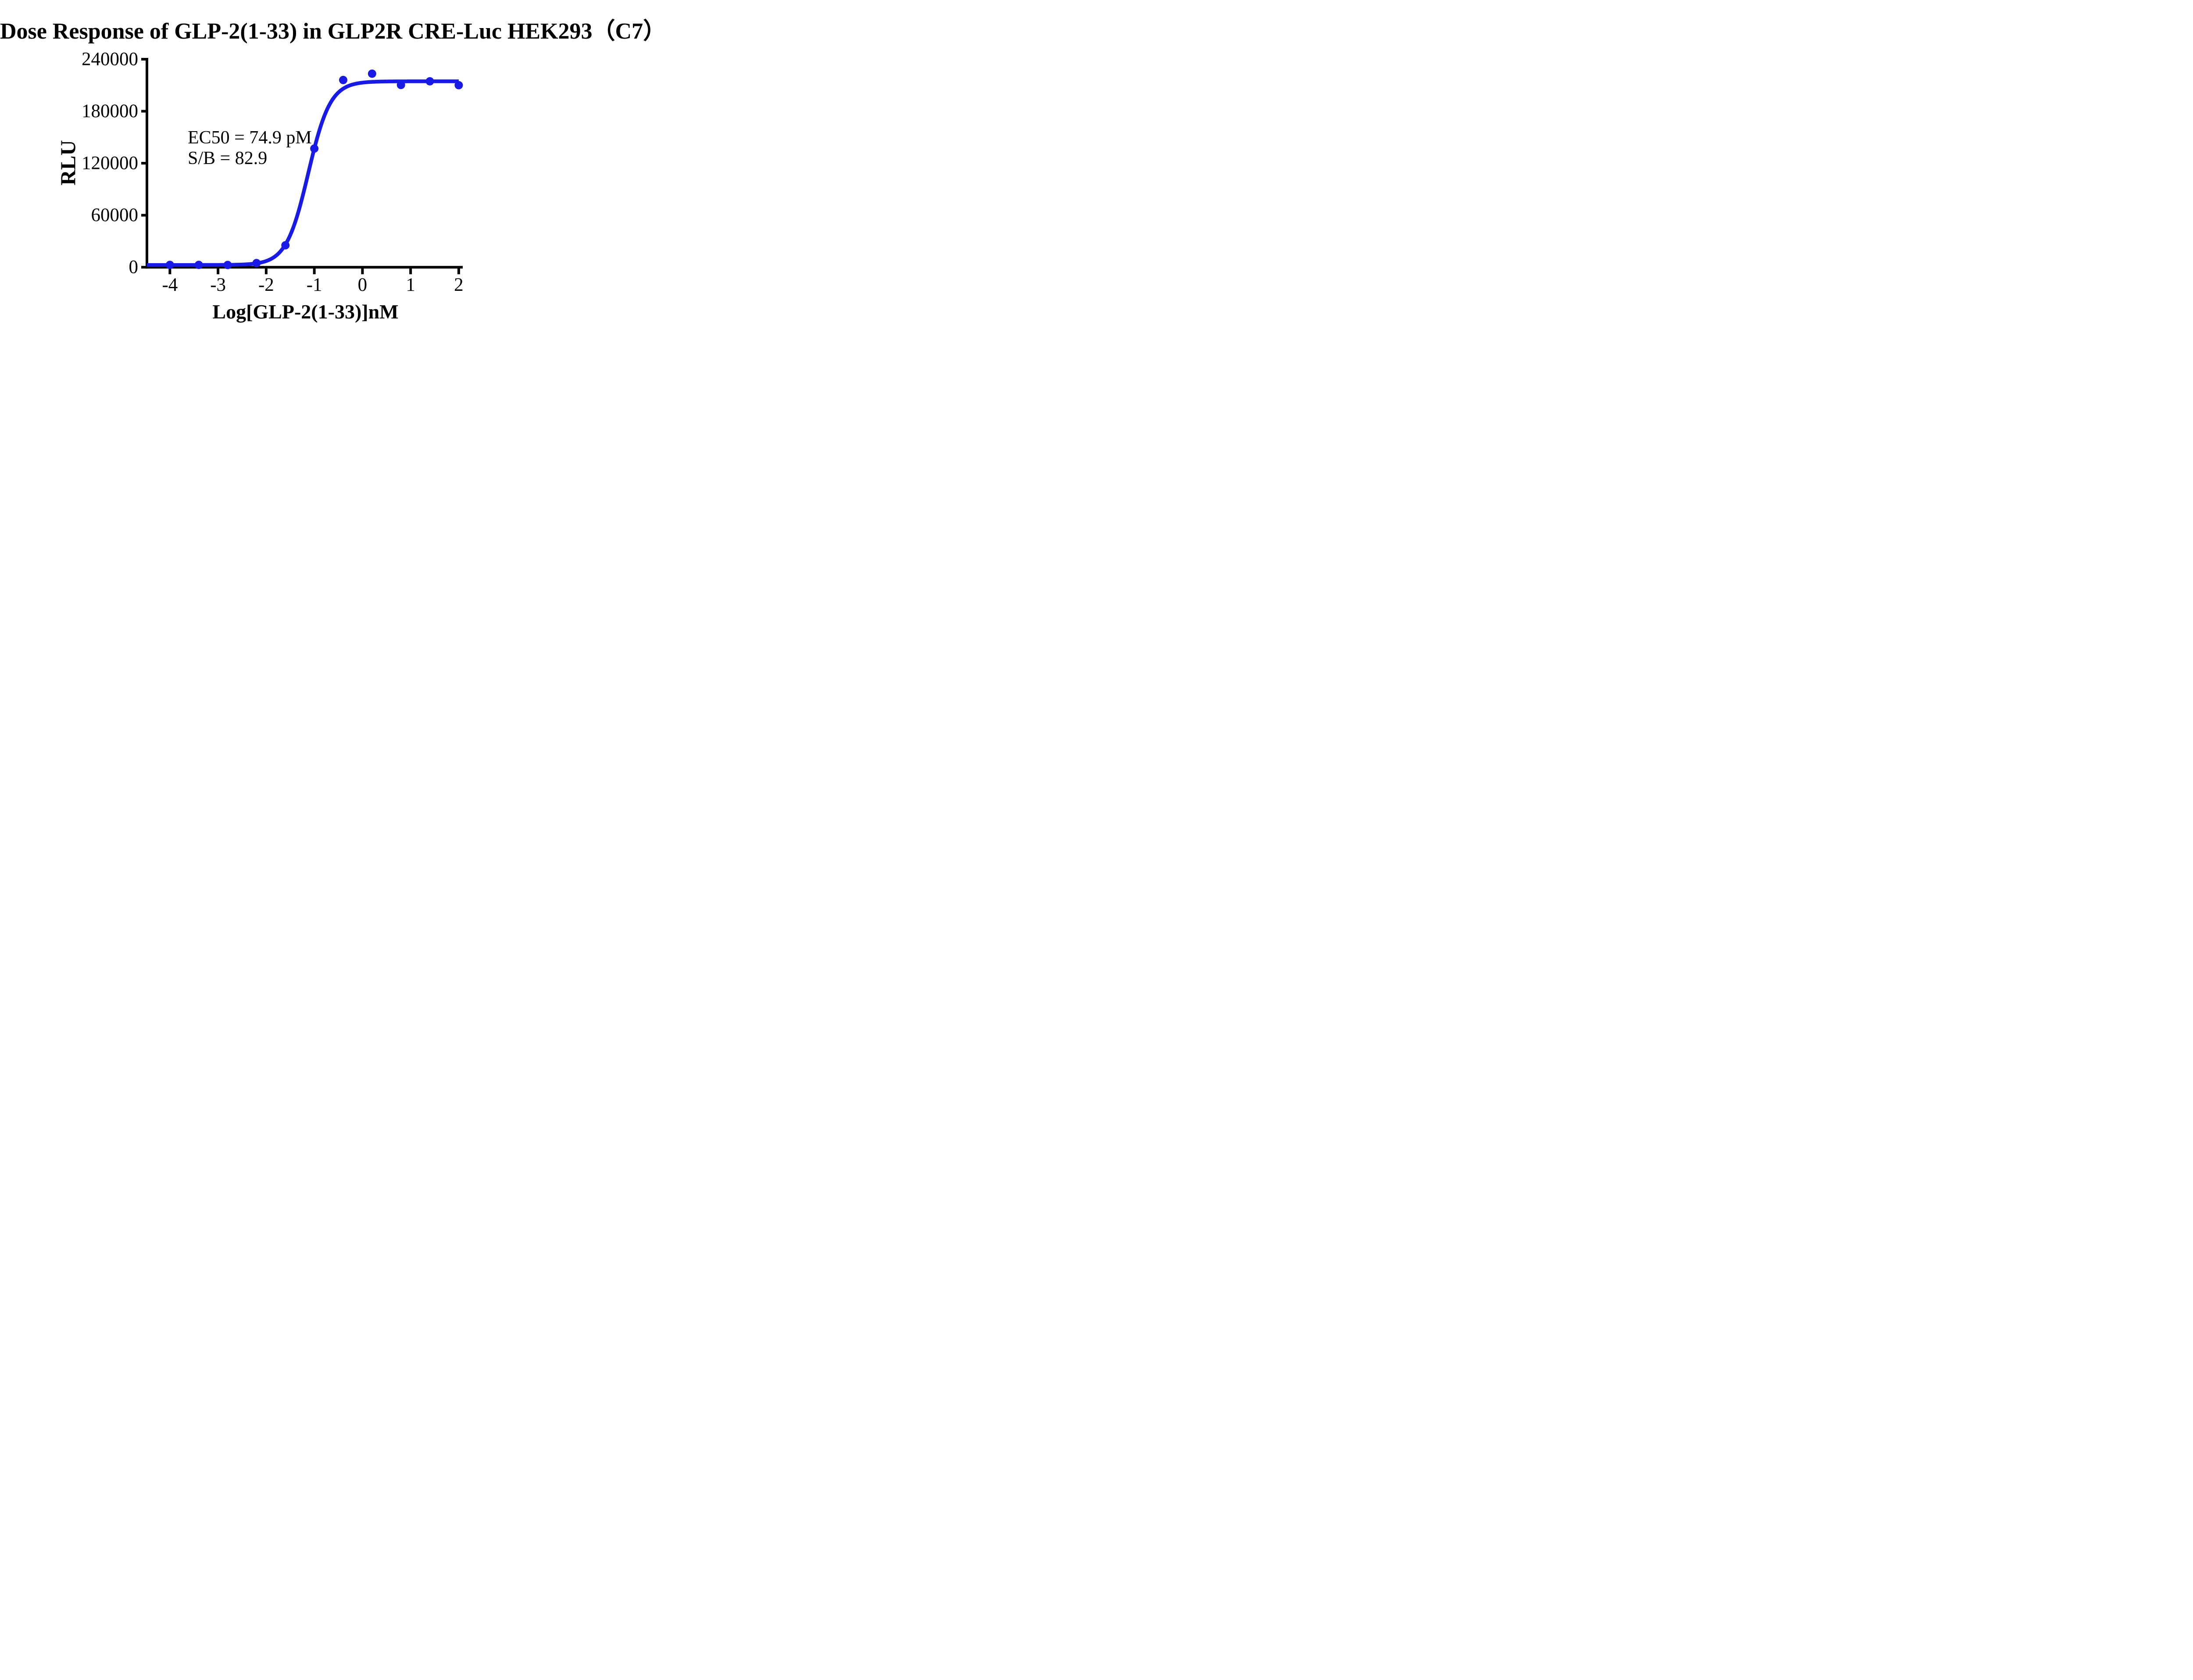 Image resolution: width=2193 pixels, height=1680 pixels. What do you see at coordinates (266, 285) in the screenshot?
I see `x-tick-label: -2` at bounding box center [266, 285].